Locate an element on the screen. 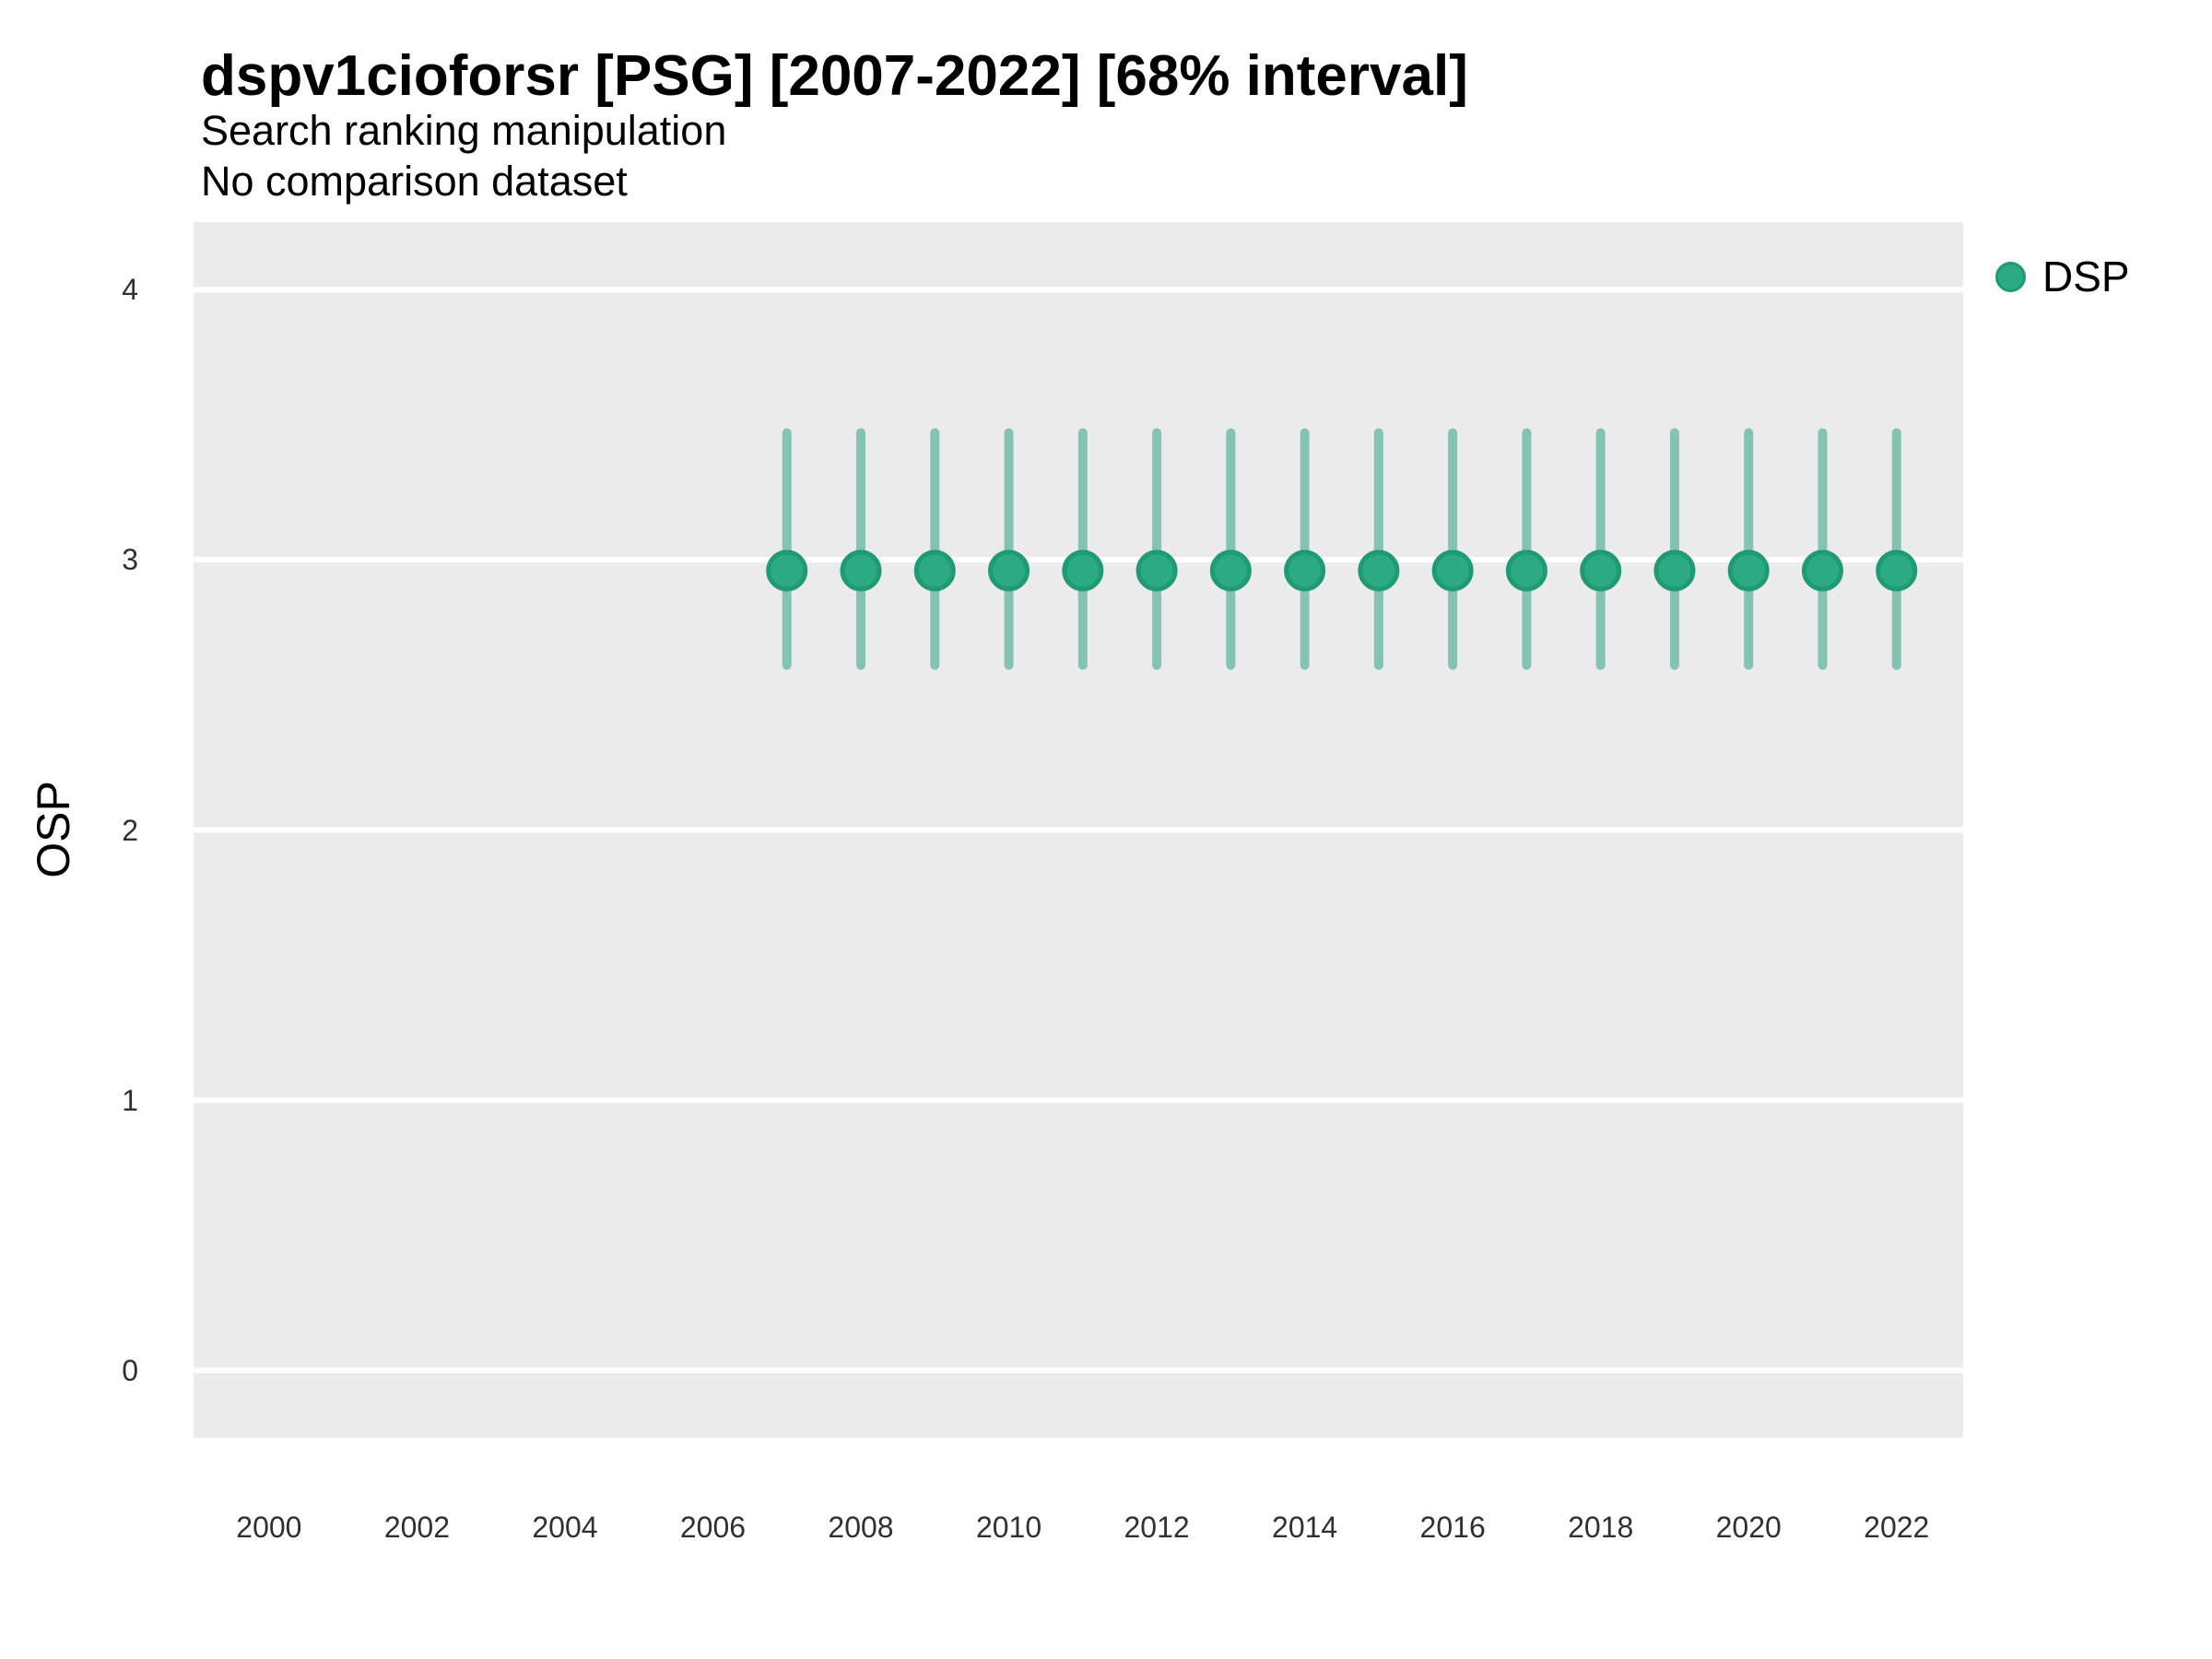 The width and height of the screenshot is (2212, 1659). point-2007 is located at coordinates (787, 570).